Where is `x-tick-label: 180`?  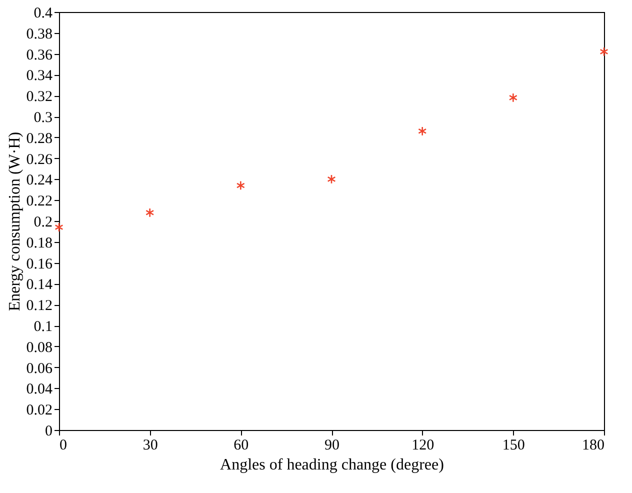
x-tick-label: 180 is located at coordinates (593, 446).